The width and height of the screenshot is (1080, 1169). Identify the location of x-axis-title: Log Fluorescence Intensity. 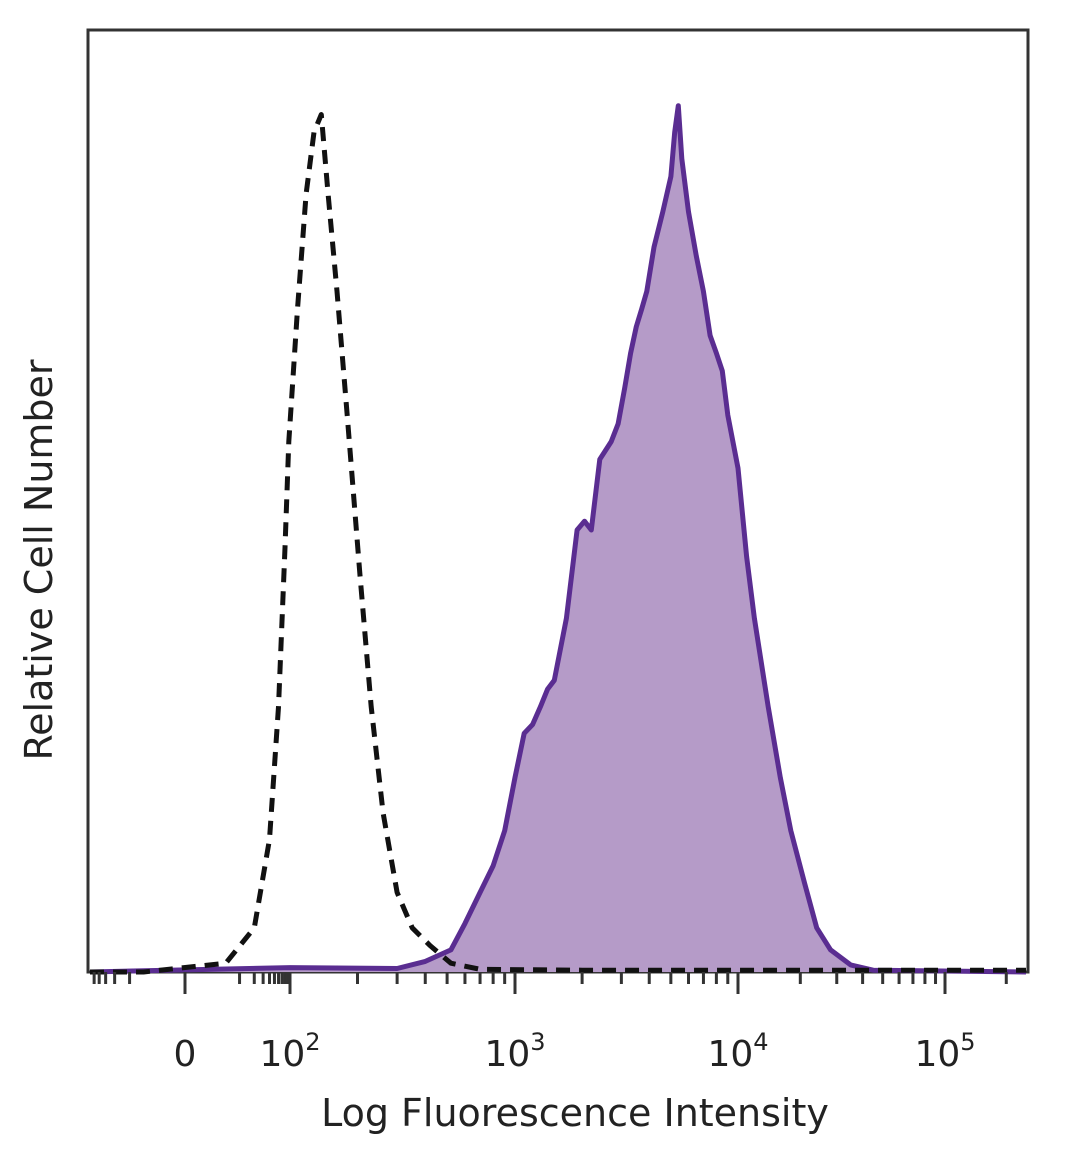
(575, 1113).